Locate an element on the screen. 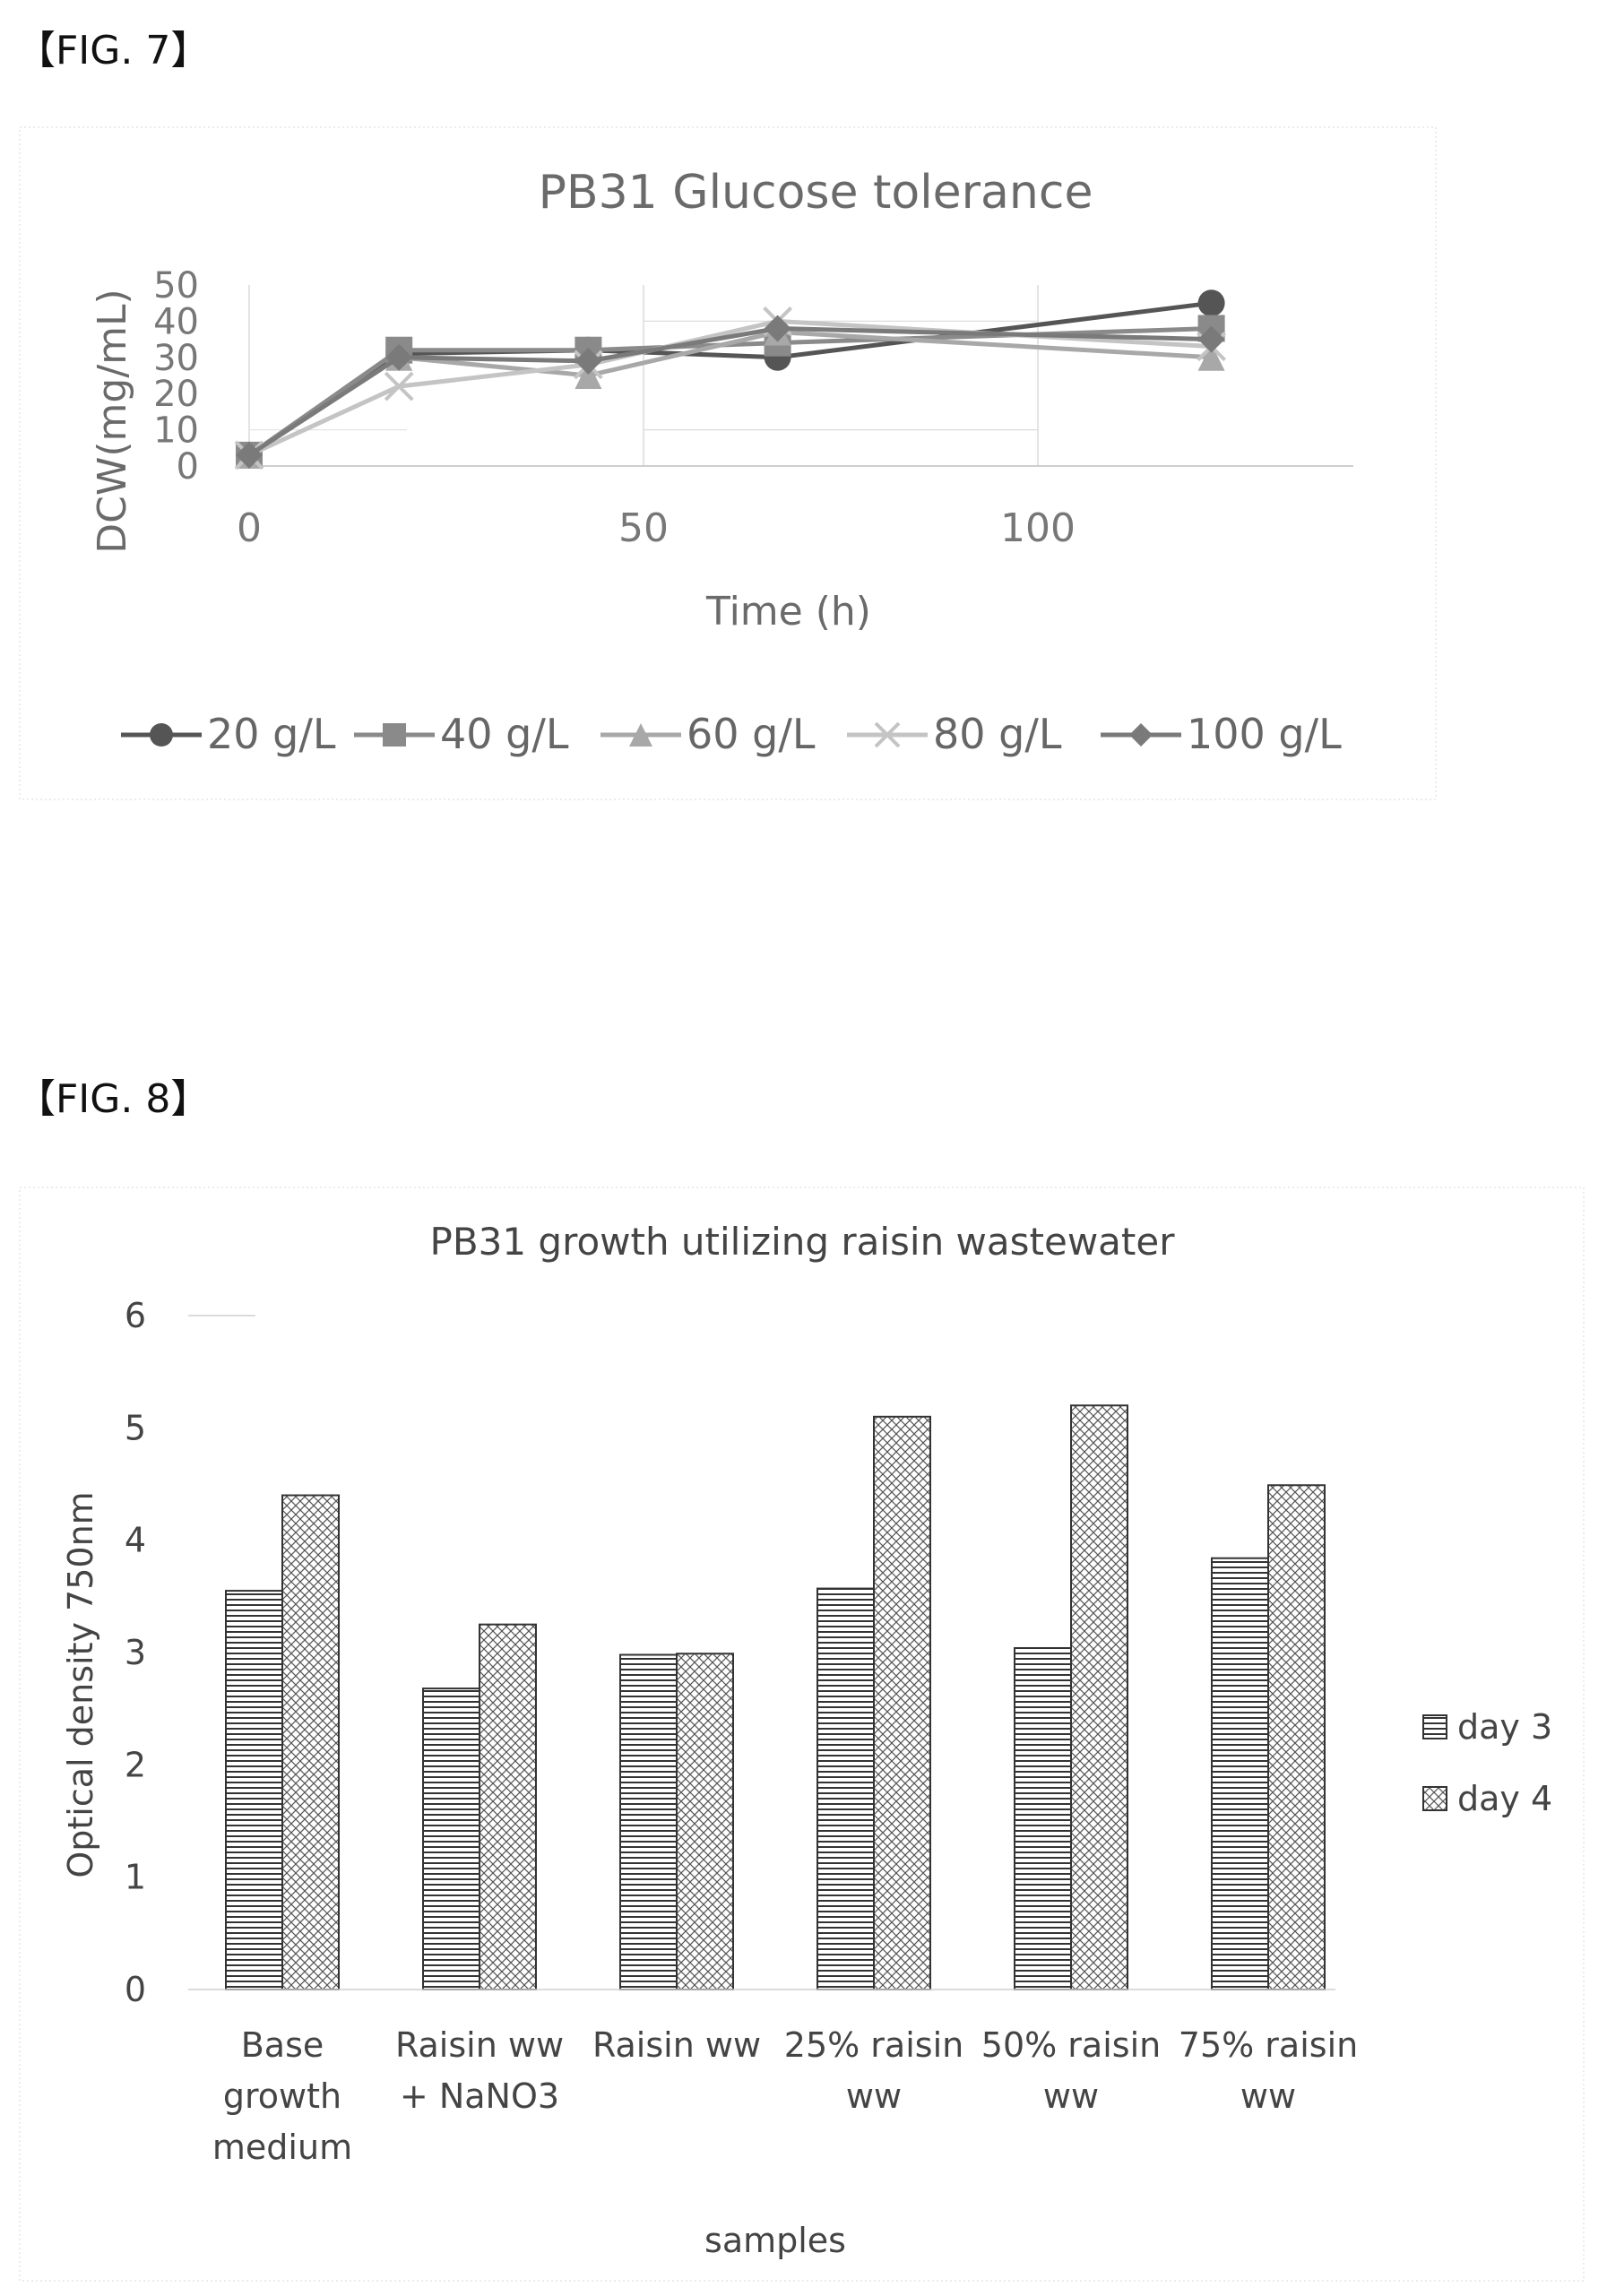 The width and height of the screenshot is (1607, 2296). y-tick-labels: 0 1 2 3 4 5 6 is located at coordinates (136, 1653).